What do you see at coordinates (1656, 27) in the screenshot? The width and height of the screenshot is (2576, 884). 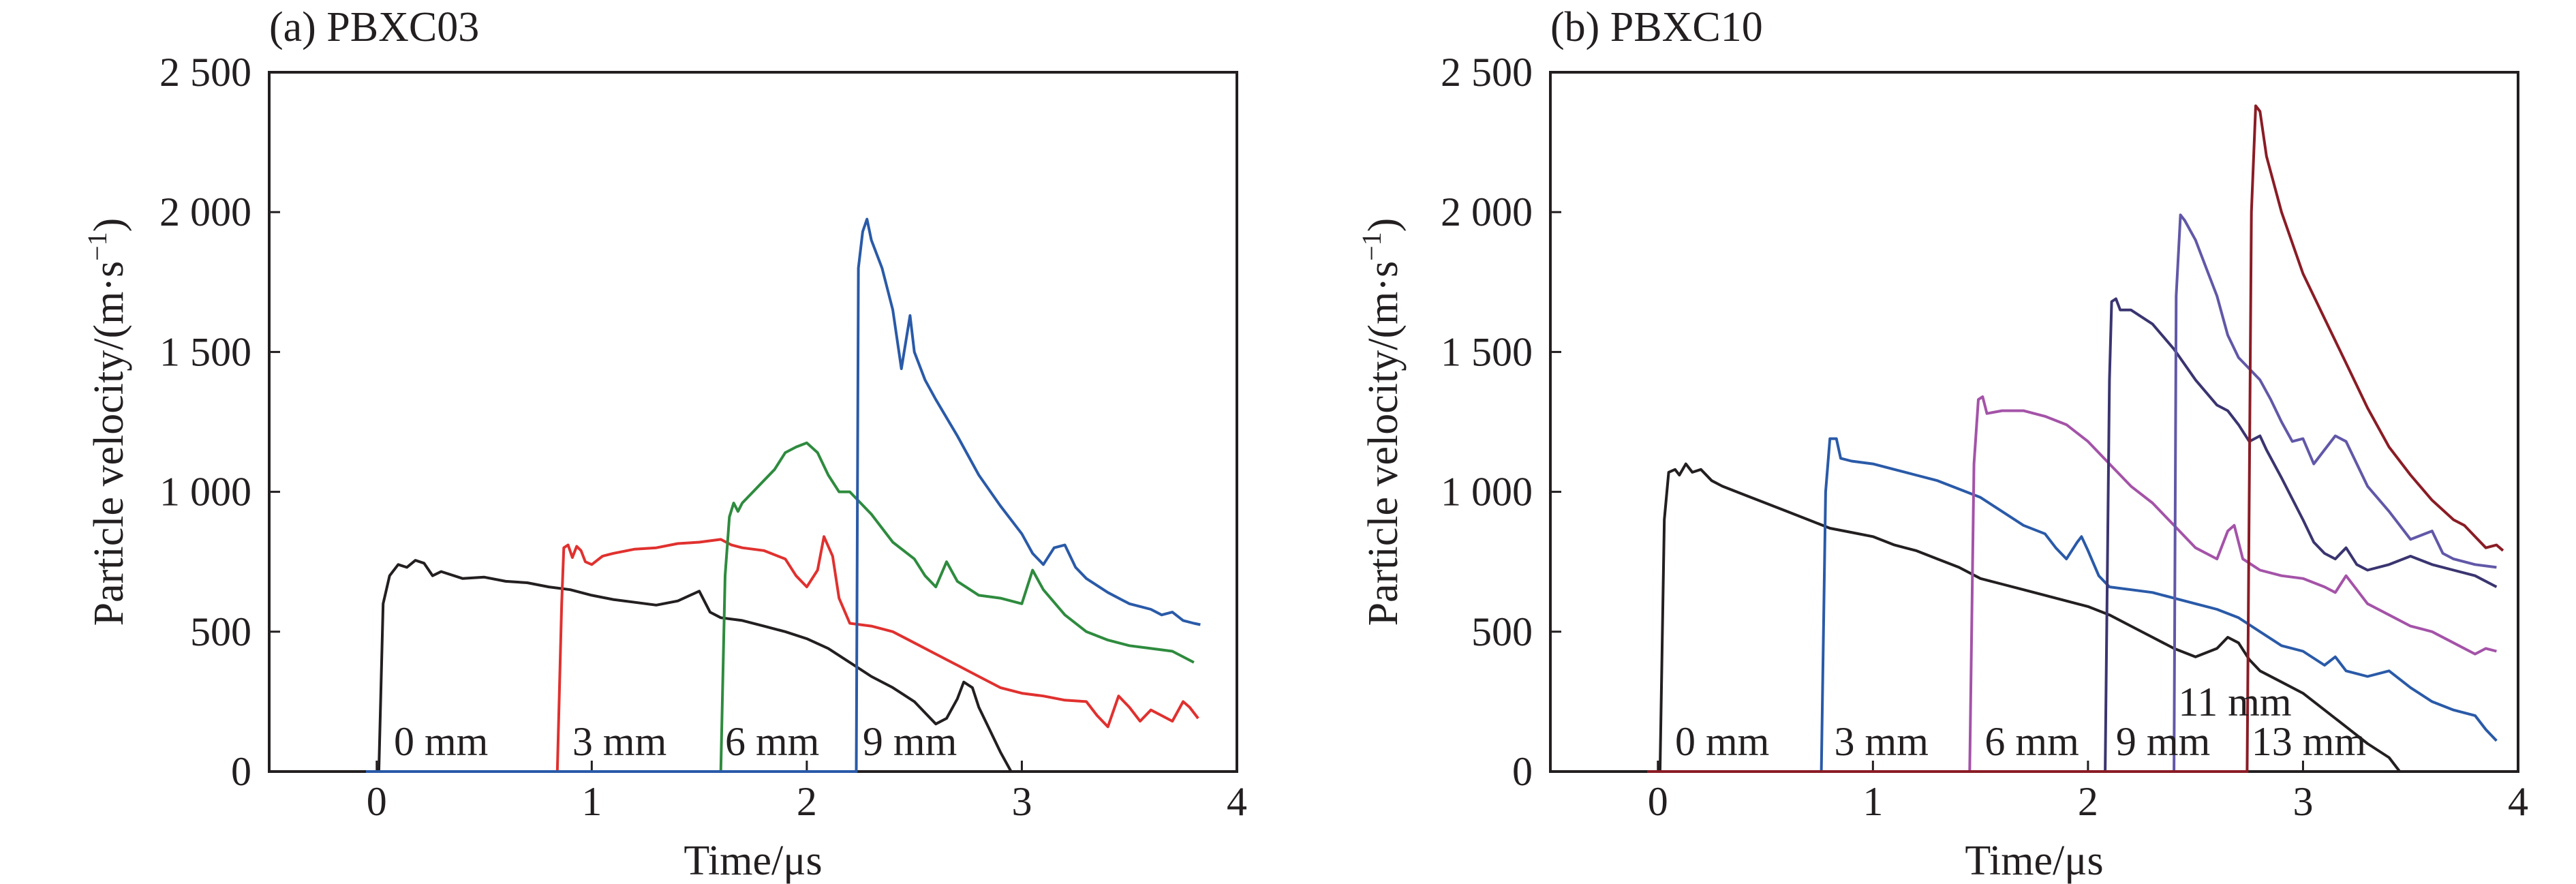 I see `panel-title: (b) PBXC10` at bounding box center [1656, 27].